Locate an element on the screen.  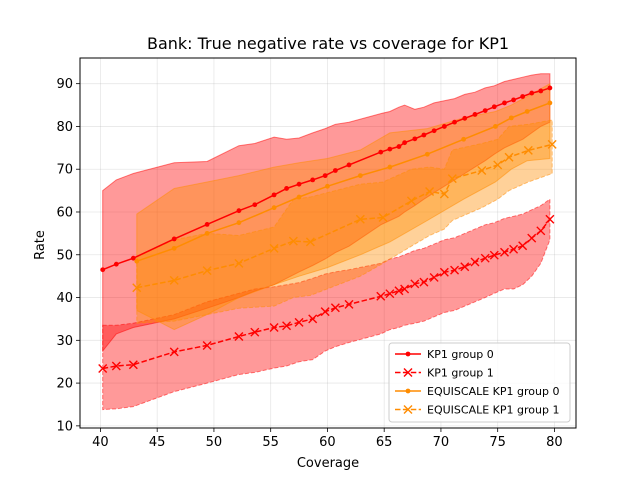
kp1-group-0-legend-marker is located at coordinates (408, 354).